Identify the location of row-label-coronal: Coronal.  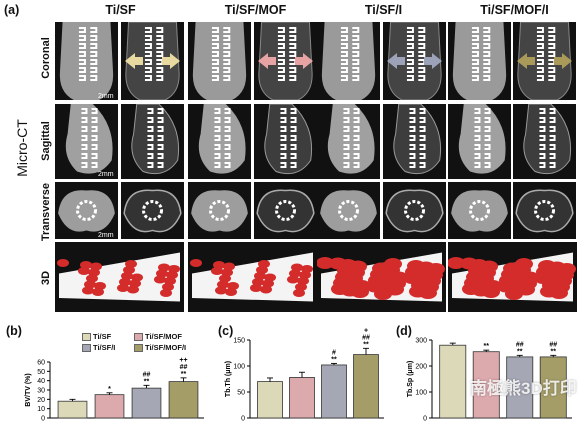
(46, 58).